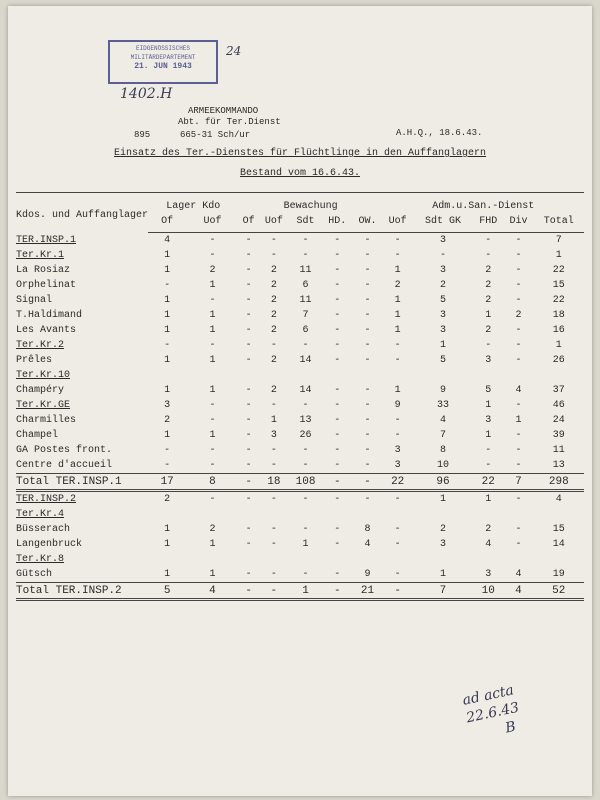 The height and width of the screenshot is (800, 600). I want to click on cell: 5, so click(442, 300).